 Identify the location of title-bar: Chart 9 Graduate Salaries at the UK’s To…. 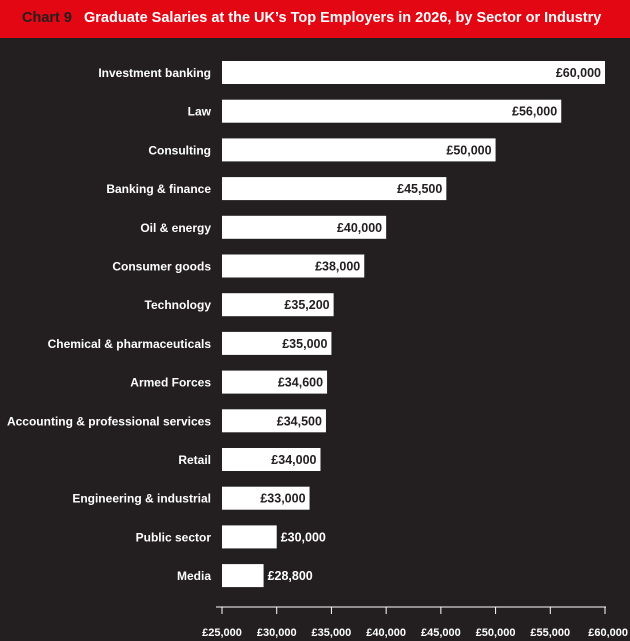
(315, 19).